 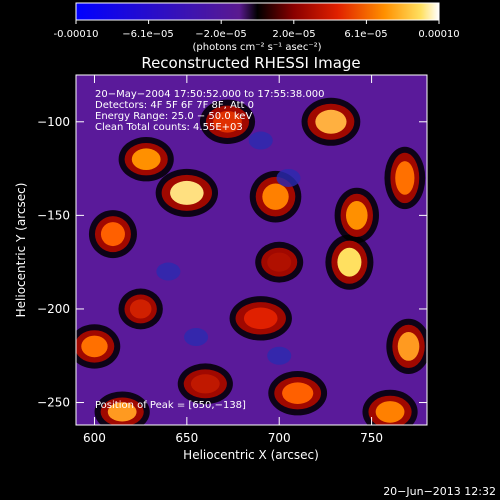 I want to click on x-tick-label: 700, so click(x=279, y=438).